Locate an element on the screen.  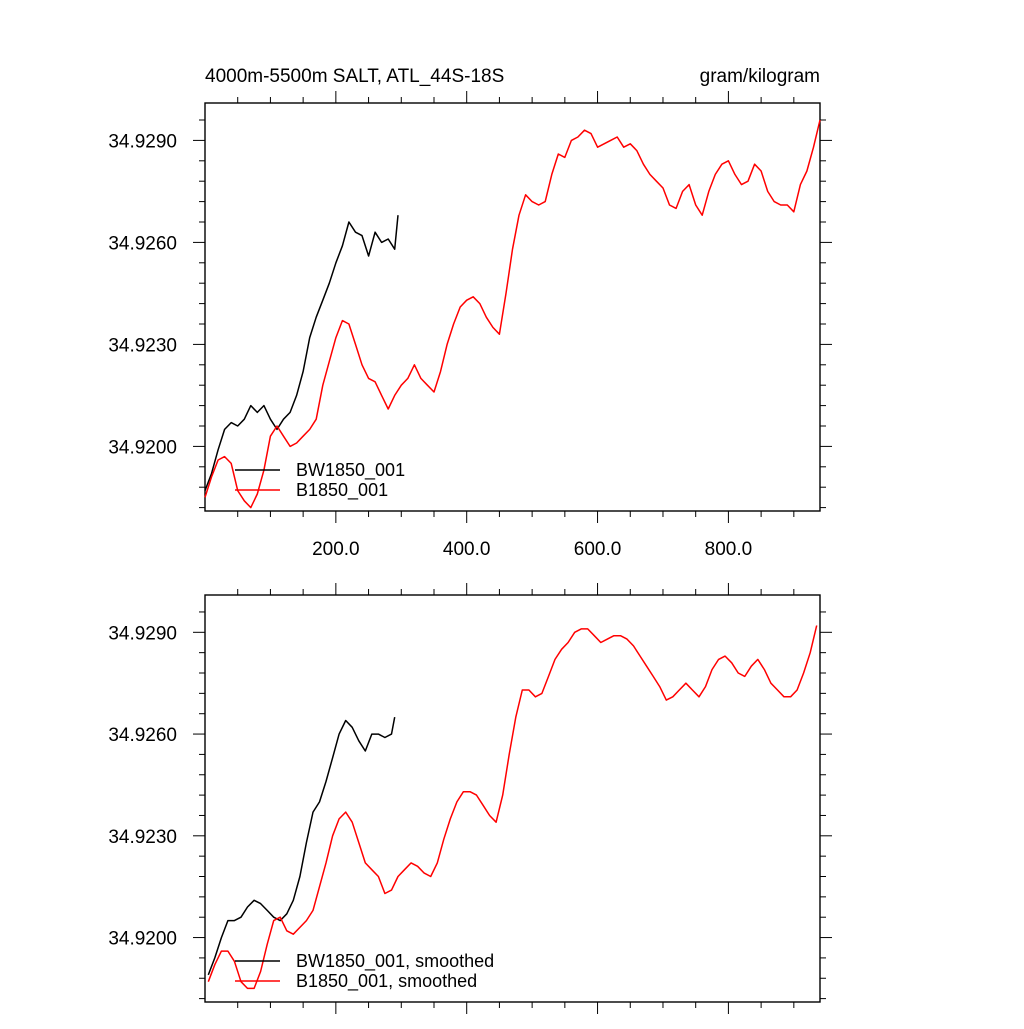
x-tick-label: 400.0 is located at coordinates (467, 549).